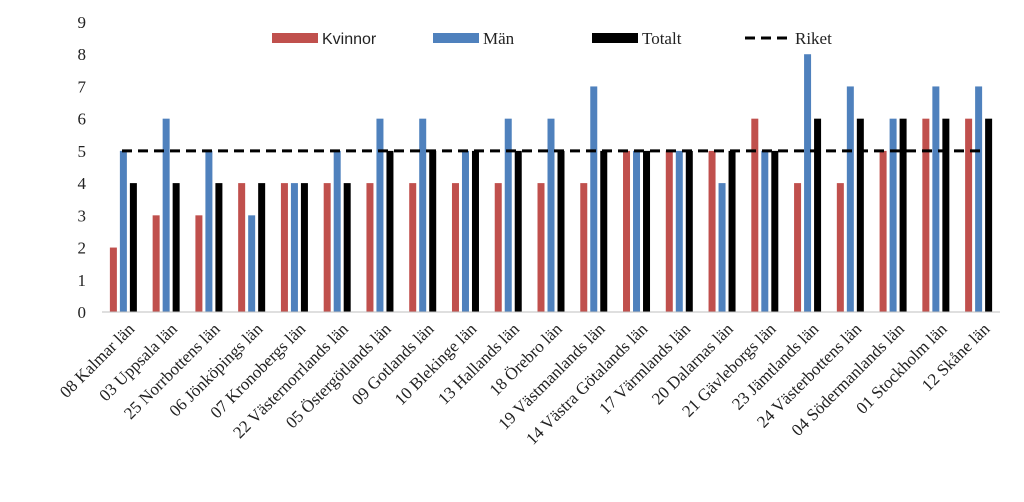  What do you see at coordinates (813, 38) in the screenshot?
I see `legend-label: Riket` at bounding box center [813, 38].